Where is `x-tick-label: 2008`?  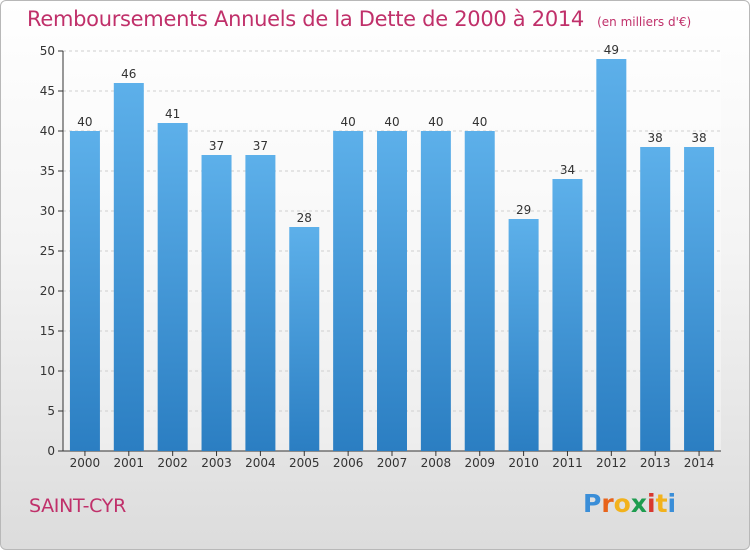
x-tick-label: 2008 is located at coordinates (436, 463).